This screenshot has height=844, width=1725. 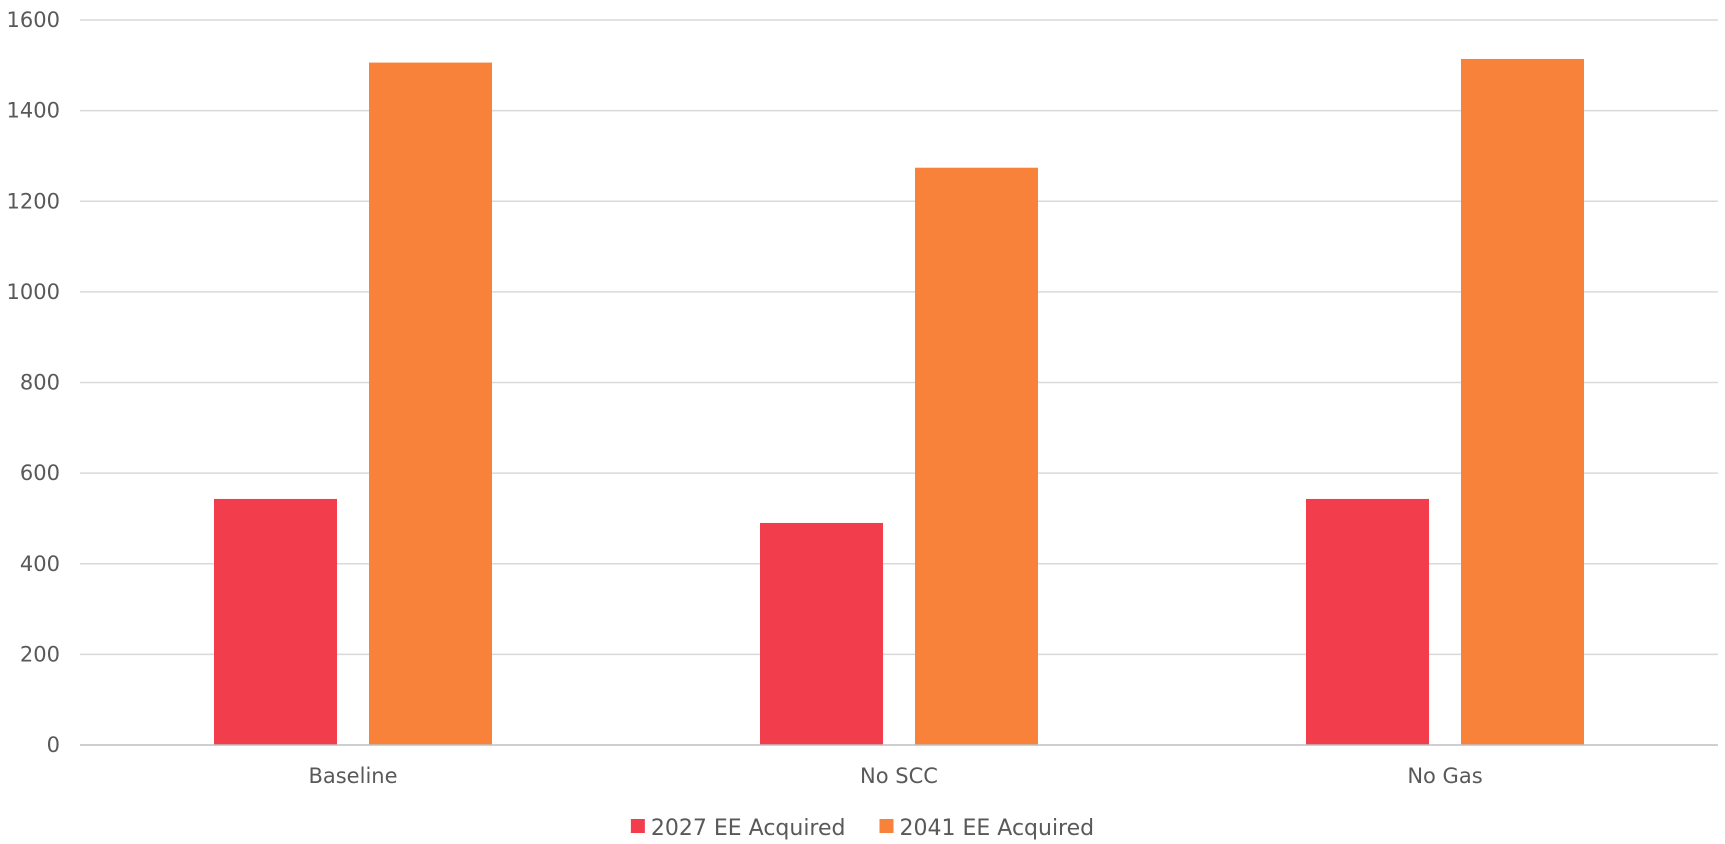 I want to click on legend: 2027 EE Acquired 2041 EE Acquired, so click(x=862, y=828).